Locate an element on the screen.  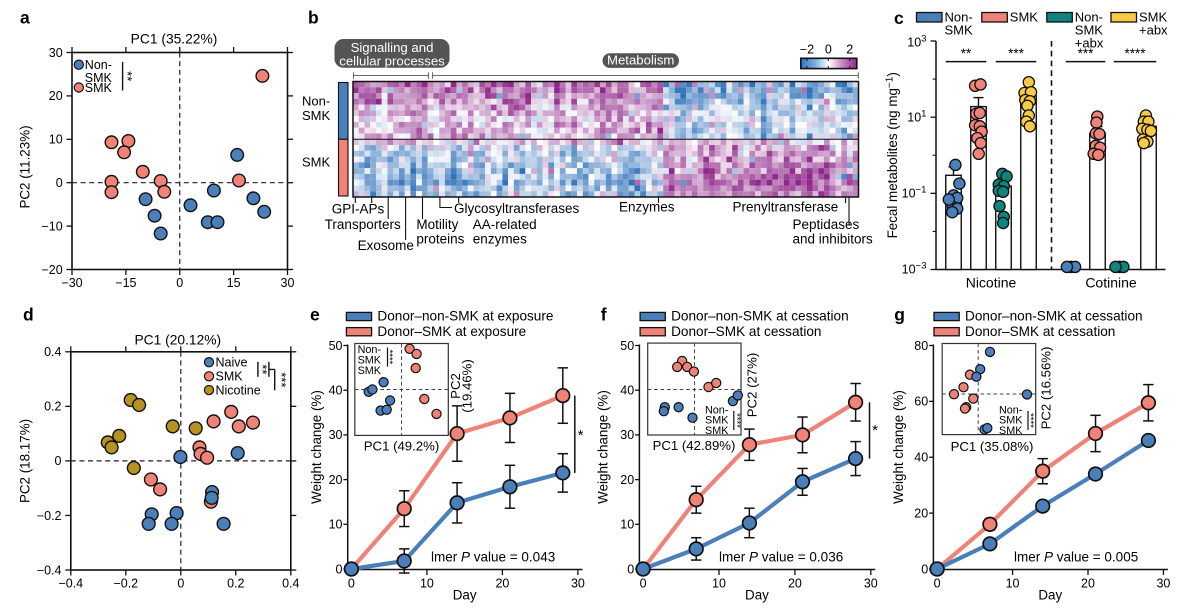
svg-text: −0.4 is located at coordinates (49, 570).